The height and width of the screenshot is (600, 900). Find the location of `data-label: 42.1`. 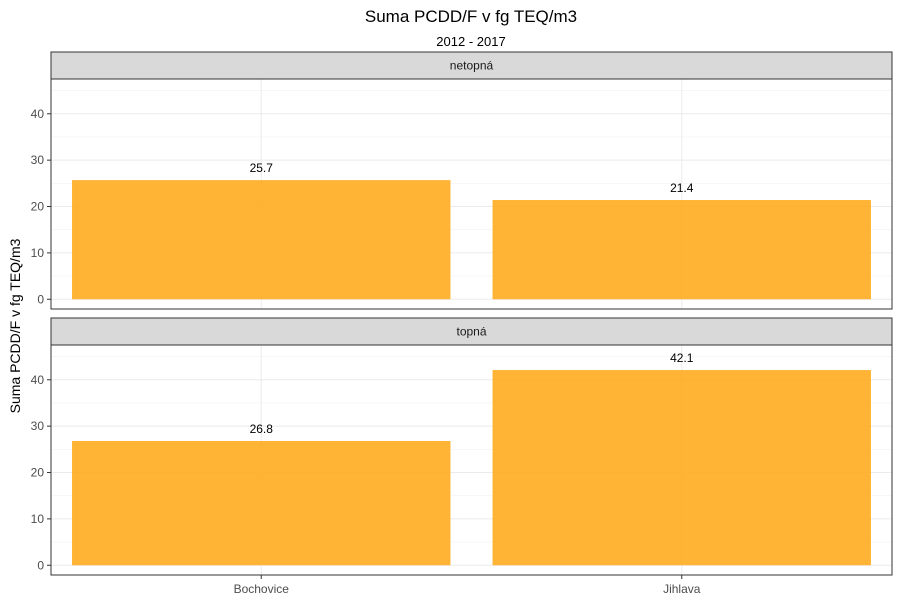

data-label: 42.1 is located at coordinates (682, 358).